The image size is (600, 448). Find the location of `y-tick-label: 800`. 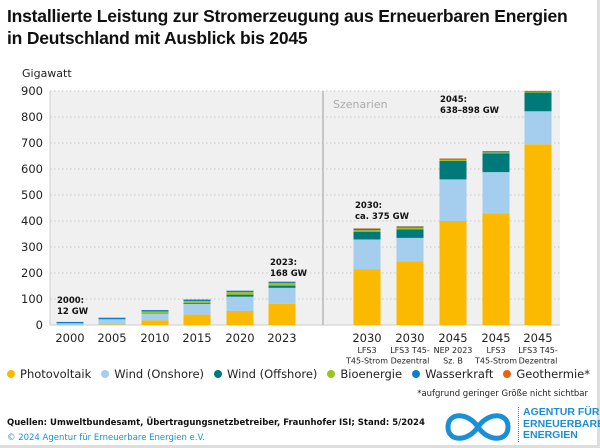

y-tick-label: 800 is located at coordinates (32, 117).